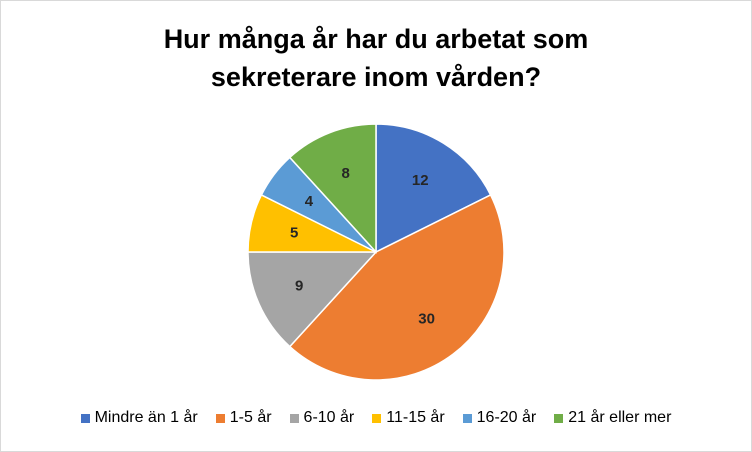 This screenshot has width=752, height=452. I want to click on legend-label-1-5-r: 1-5 år, so click(250, 417).